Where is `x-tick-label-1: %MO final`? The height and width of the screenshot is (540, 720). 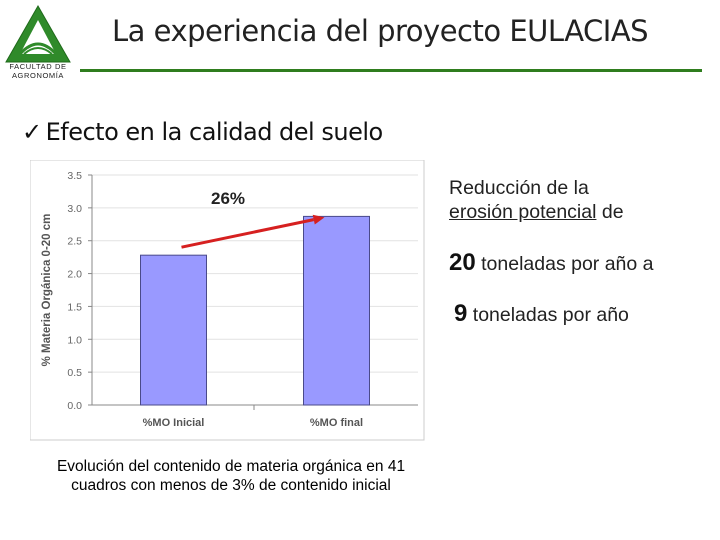
x-tick-label-1: %MO final is located at coordinates (336, 423).